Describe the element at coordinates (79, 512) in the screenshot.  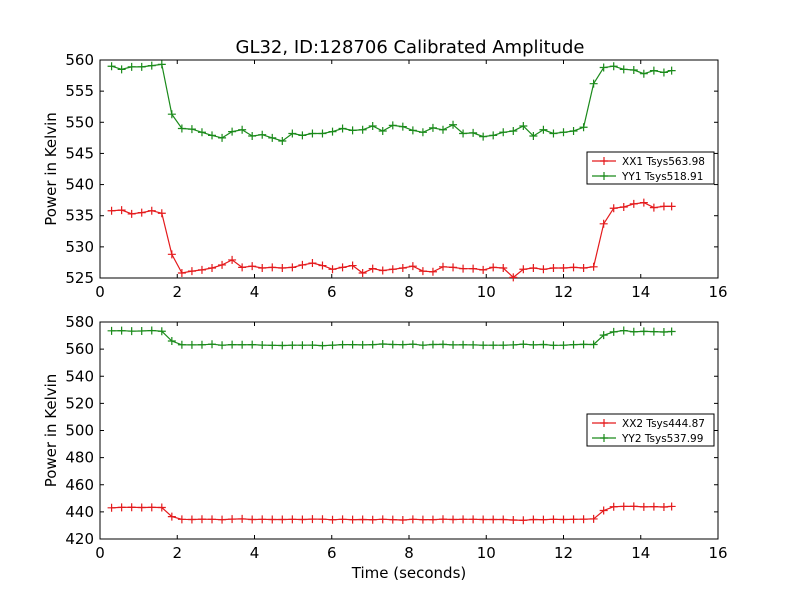
I see `y-tick-label: 440` at that location.